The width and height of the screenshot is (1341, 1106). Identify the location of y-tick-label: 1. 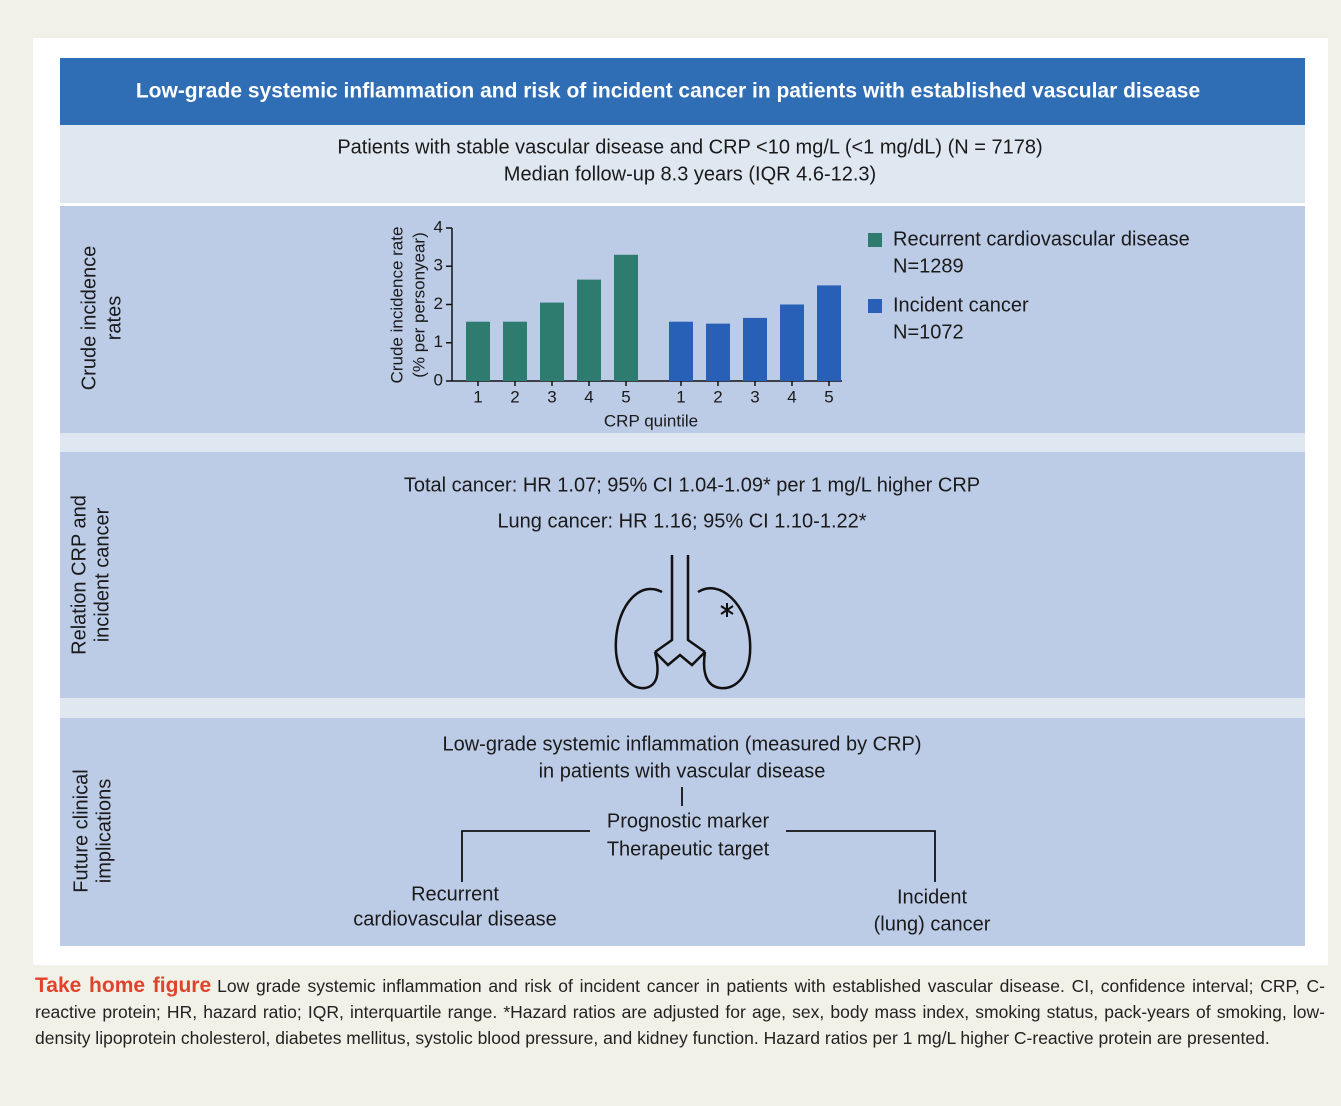
(438, 341).